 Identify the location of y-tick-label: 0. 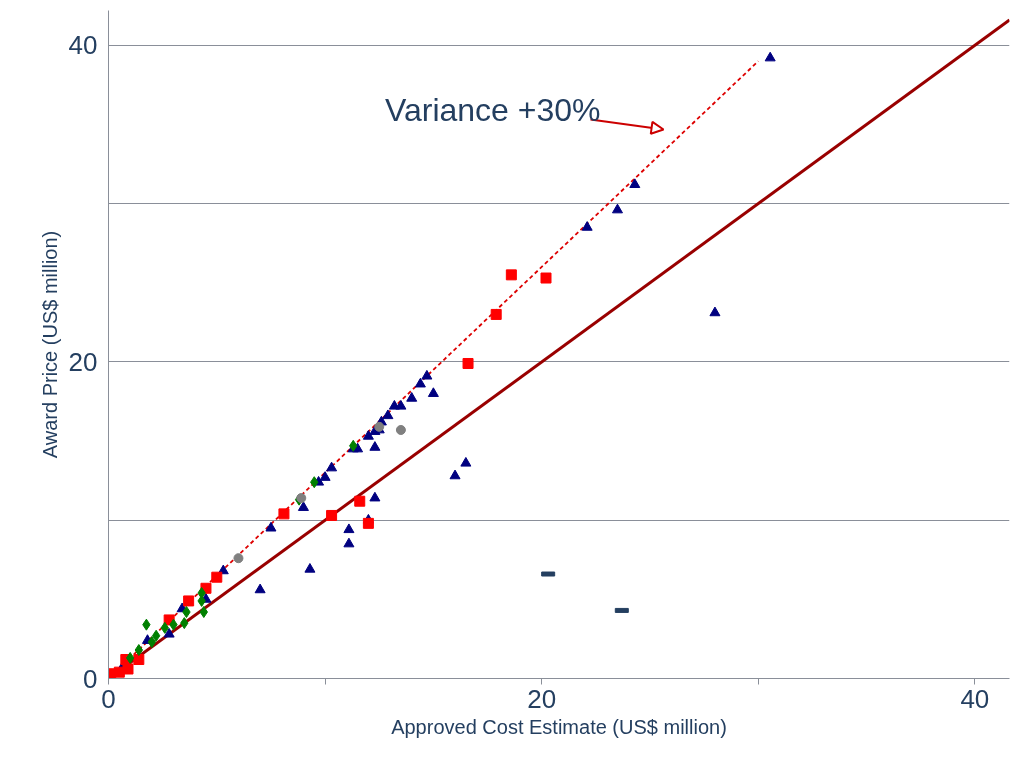
(90, 678).